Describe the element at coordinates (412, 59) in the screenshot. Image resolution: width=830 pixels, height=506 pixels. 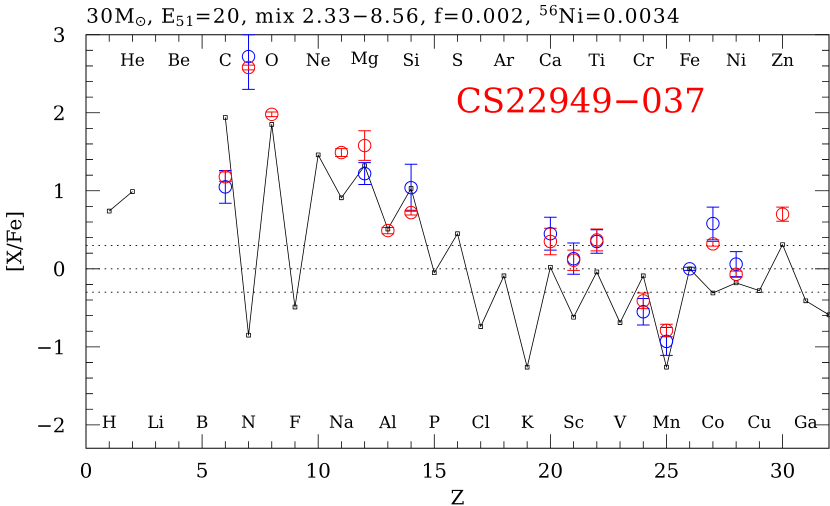
I see `annotation: Si` at that location.